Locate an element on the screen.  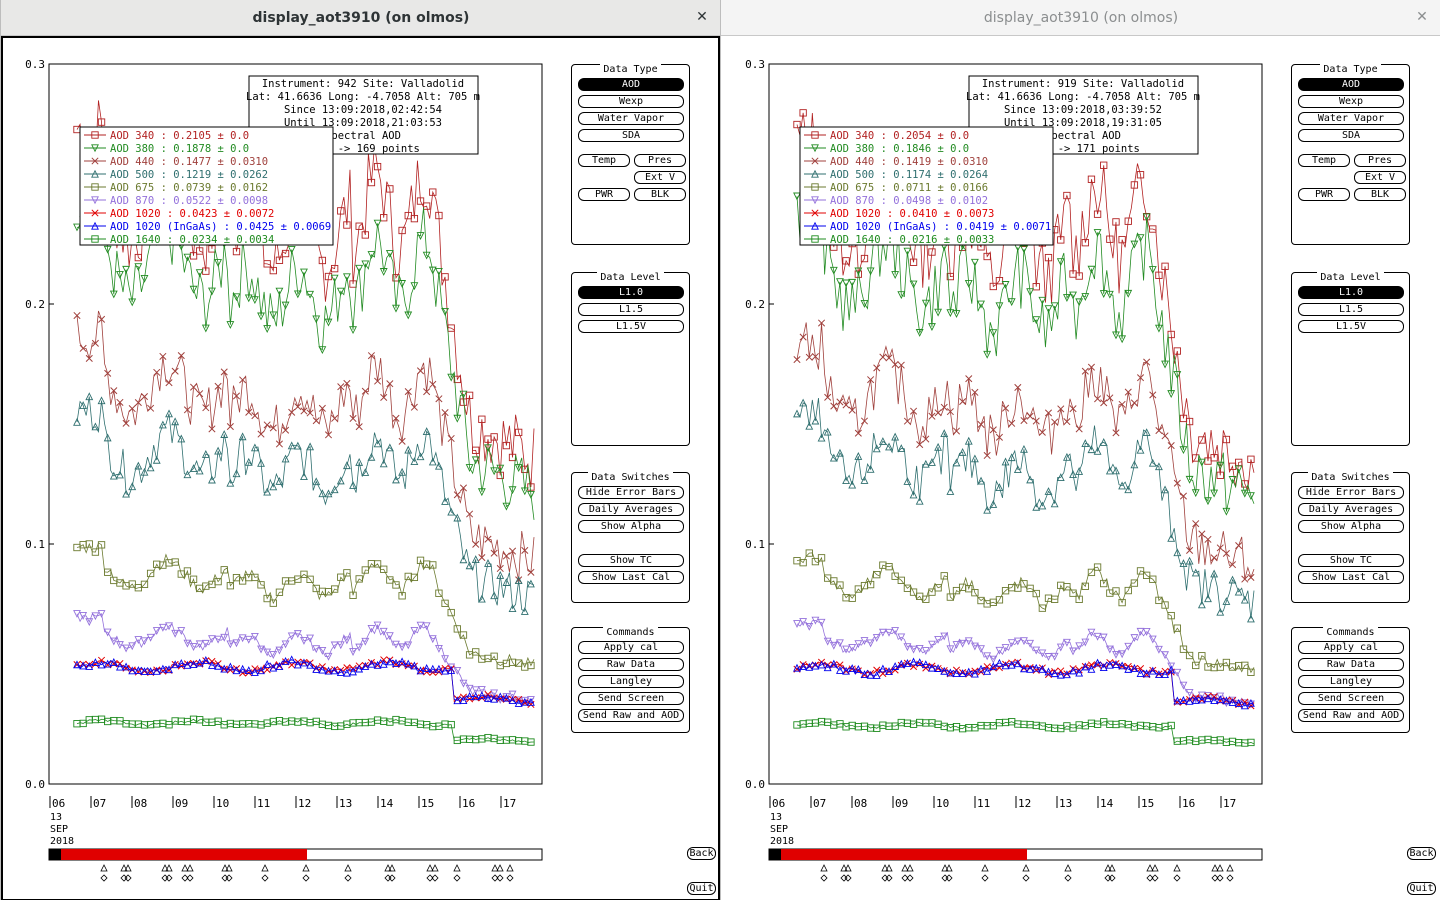
series-line is located at coordinates (1025, 733).